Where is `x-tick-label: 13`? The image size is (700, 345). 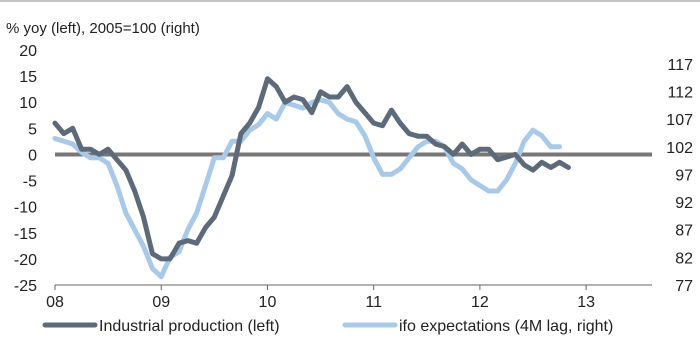 x-tick-label: 13 is located at coordinates (586, 302).